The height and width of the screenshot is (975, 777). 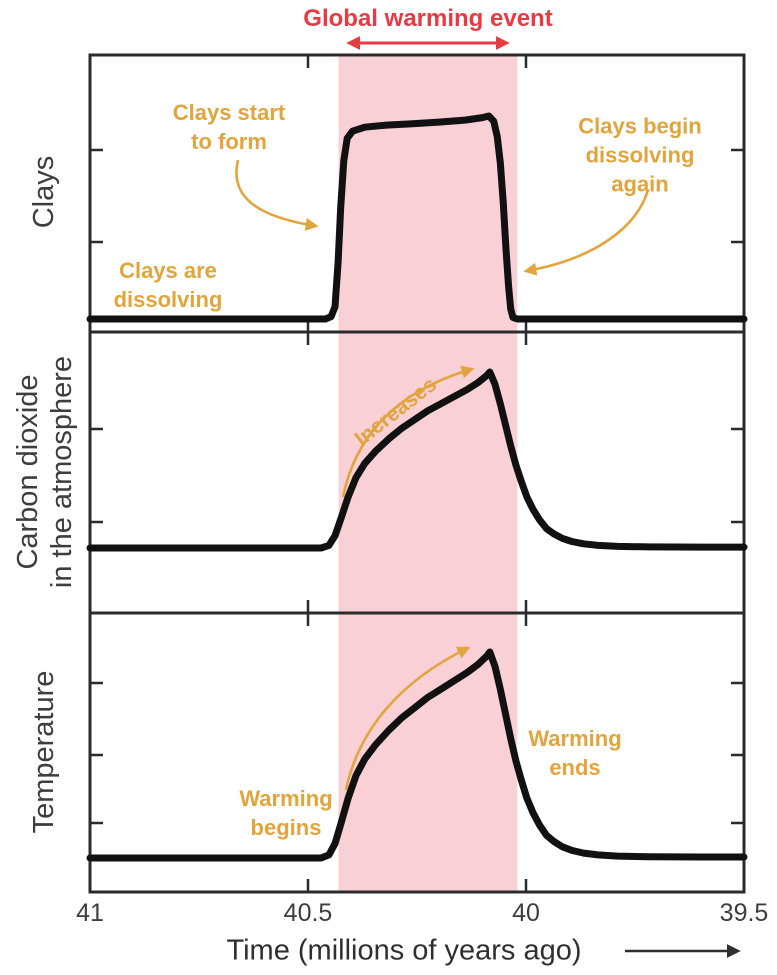 What do you see at coordinates (404, 950) in the screenshot?
I see `x-axis-title: Time (millions of years ago)` at bounding box center [404, 950].